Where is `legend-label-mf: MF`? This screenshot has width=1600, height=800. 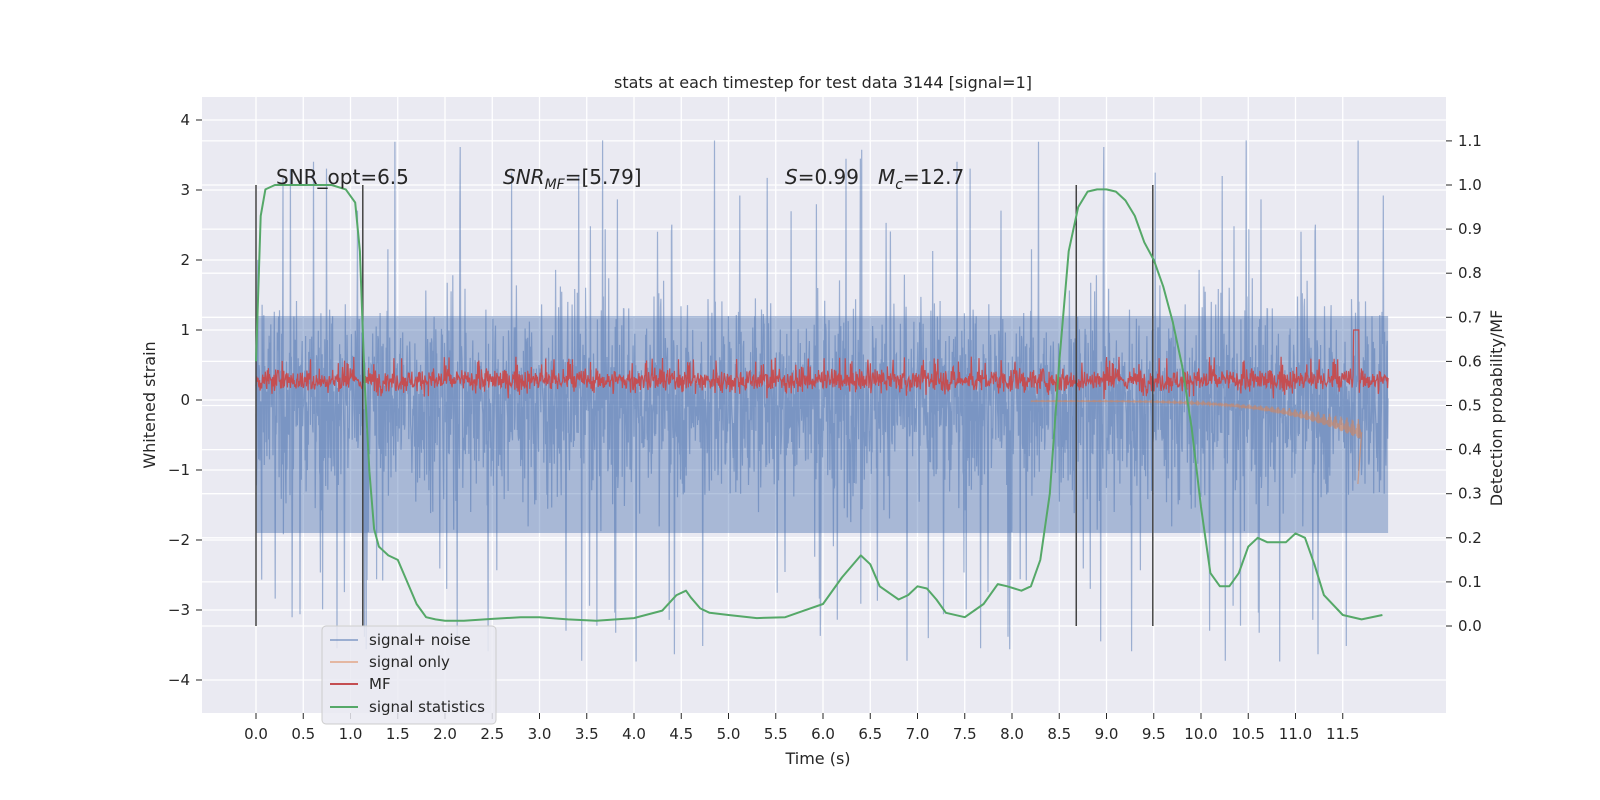
legend-label-mf: MF is located at coordinates (380, 684).